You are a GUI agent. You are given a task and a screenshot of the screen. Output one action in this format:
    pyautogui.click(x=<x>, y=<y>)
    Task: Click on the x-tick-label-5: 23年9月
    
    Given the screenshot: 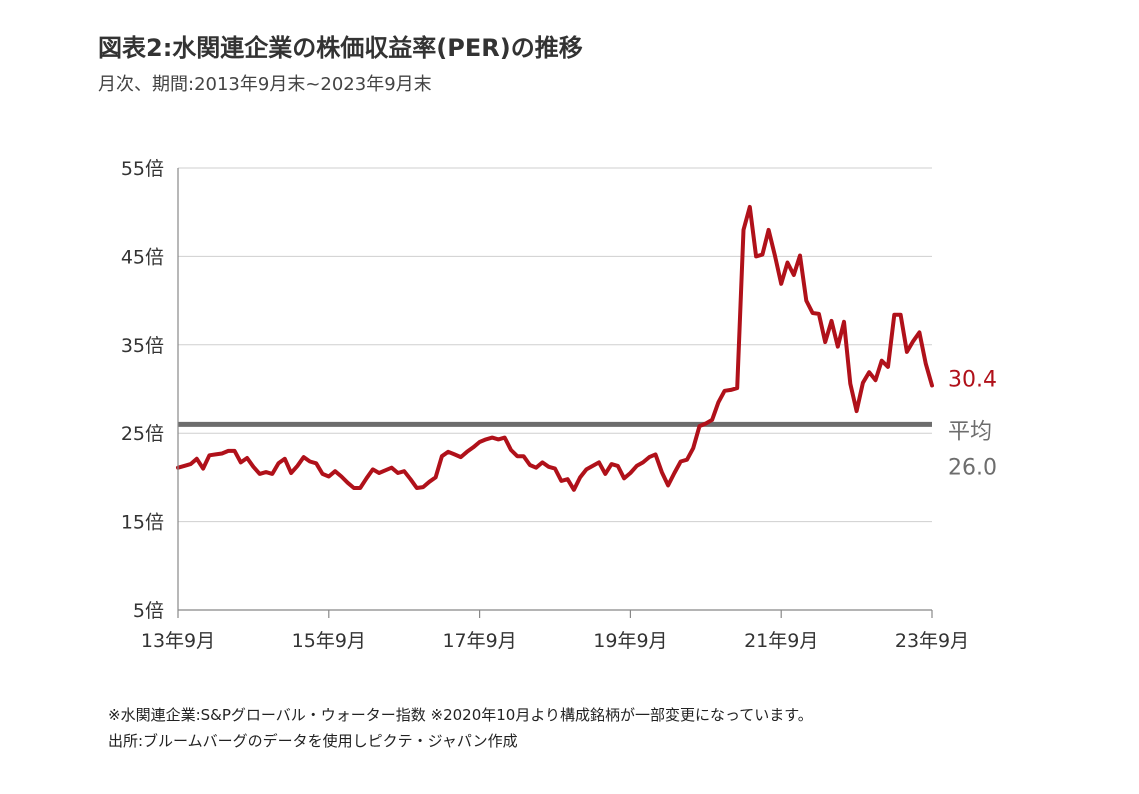 What is the action you would take?
    pyautogui.click(x=932, y=641)
    